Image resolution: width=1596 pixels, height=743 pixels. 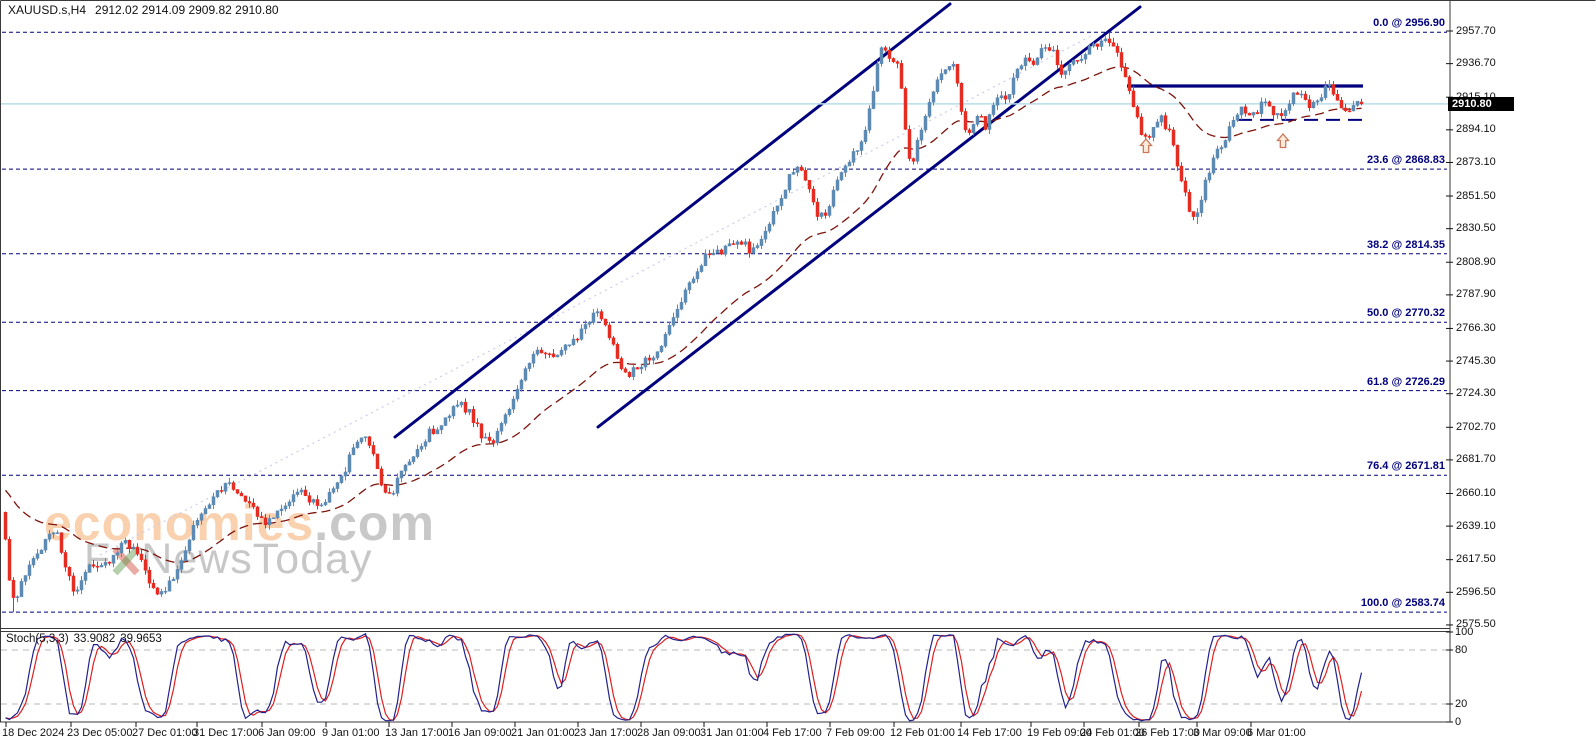 What do you see at coordinates (1405, 160) in the screenshot?
I see `fib-level-label: 23.6 @ 2868.83` at bounding box center [1405, 160].